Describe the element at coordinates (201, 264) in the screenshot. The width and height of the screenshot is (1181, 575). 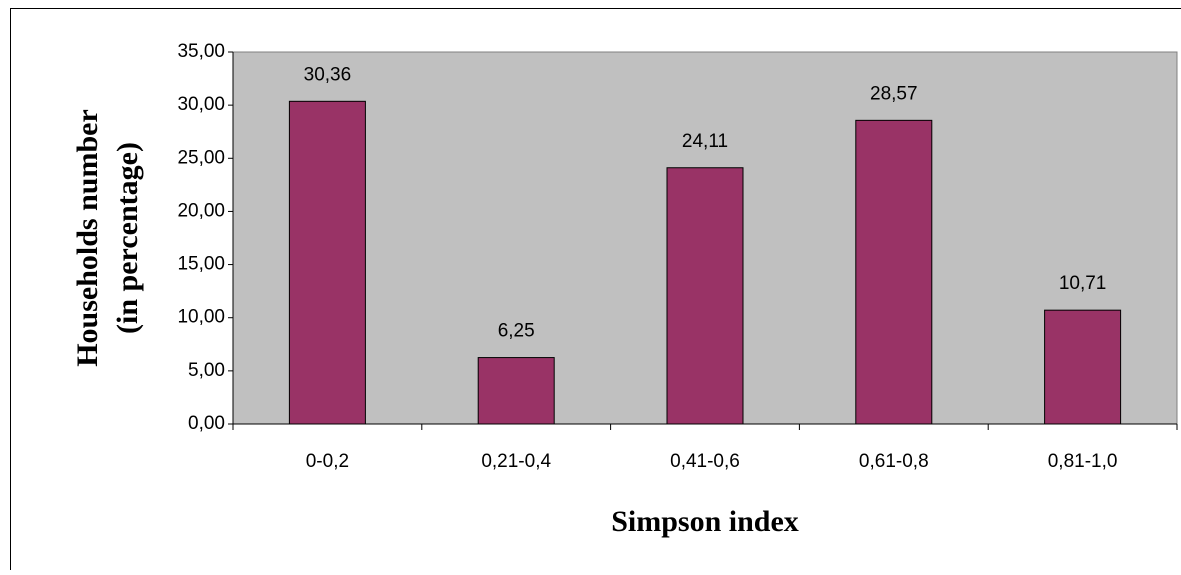
I see `y-tick-label: 15,00` at that location.